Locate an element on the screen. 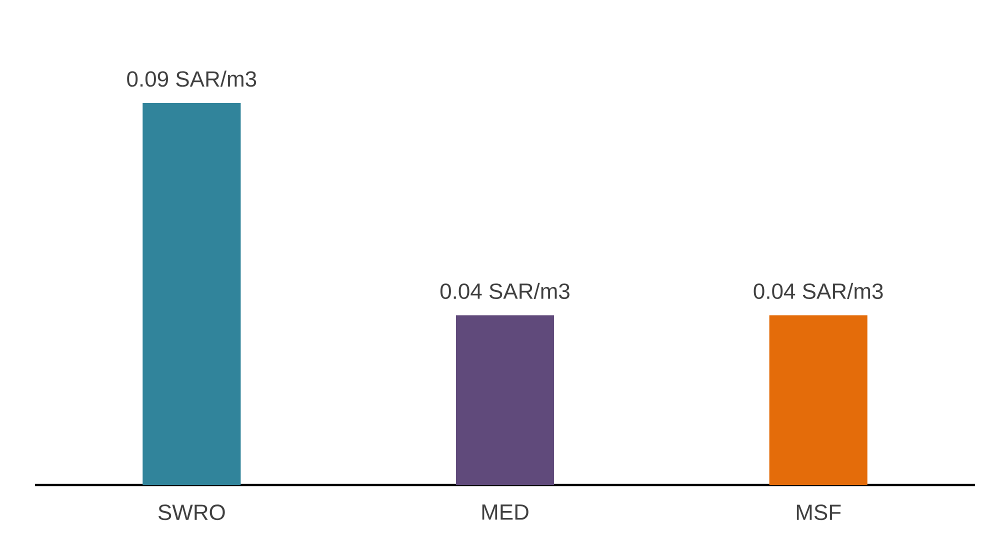 The image size is (993, 552). data-label: 0.09 SAR/m3 is located at coordinates (191, 78).